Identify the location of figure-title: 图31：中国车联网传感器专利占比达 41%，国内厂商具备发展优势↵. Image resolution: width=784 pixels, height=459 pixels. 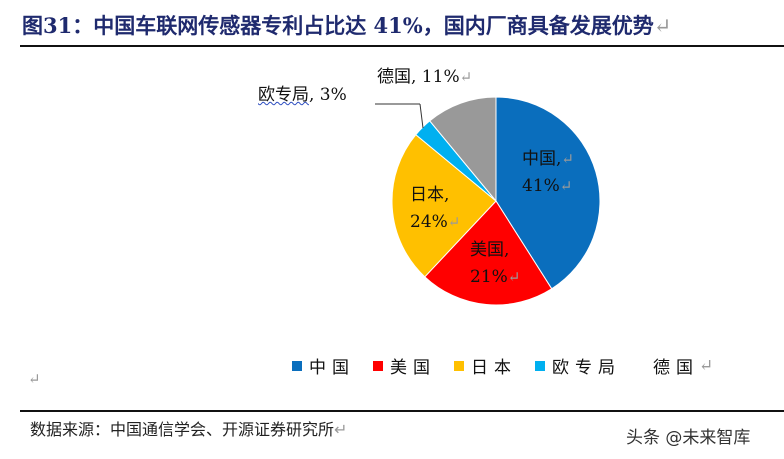
(347, 25).